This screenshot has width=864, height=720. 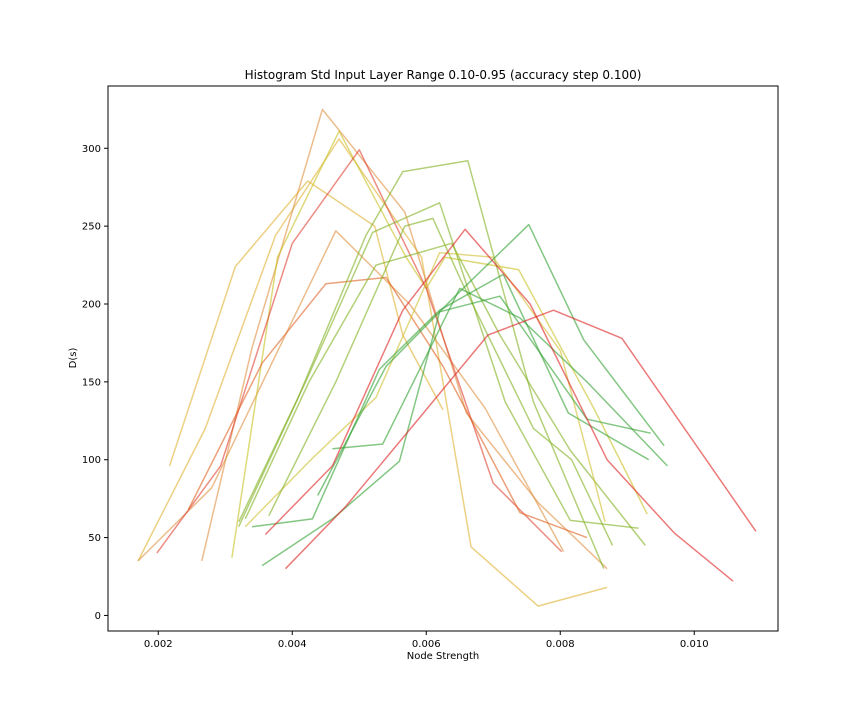 What do you see at coordinates (560, 644) in the screenshot?
I see `x-tick-label: 0.008` at bounding box center [560, 644].